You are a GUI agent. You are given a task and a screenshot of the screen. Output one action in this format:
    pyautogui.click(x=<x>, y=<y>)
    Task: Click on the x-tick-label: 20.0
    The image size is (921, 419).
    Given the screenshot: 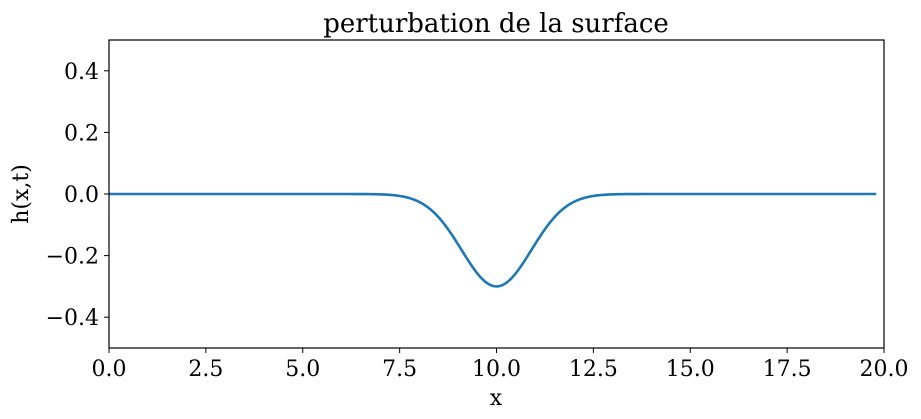 What is the action you would take?
    pyautogui.click(x=884, y=369)
    